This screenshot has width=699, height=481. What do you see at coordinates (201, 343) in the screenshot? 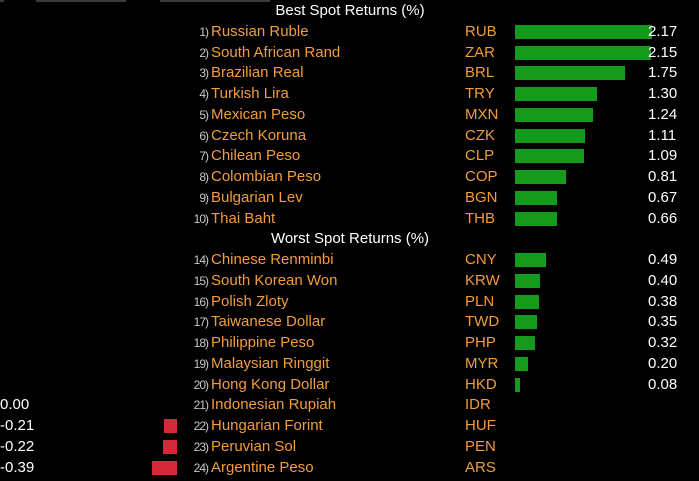
I see `rank-label: 18)` at bounding box center [201, 343].